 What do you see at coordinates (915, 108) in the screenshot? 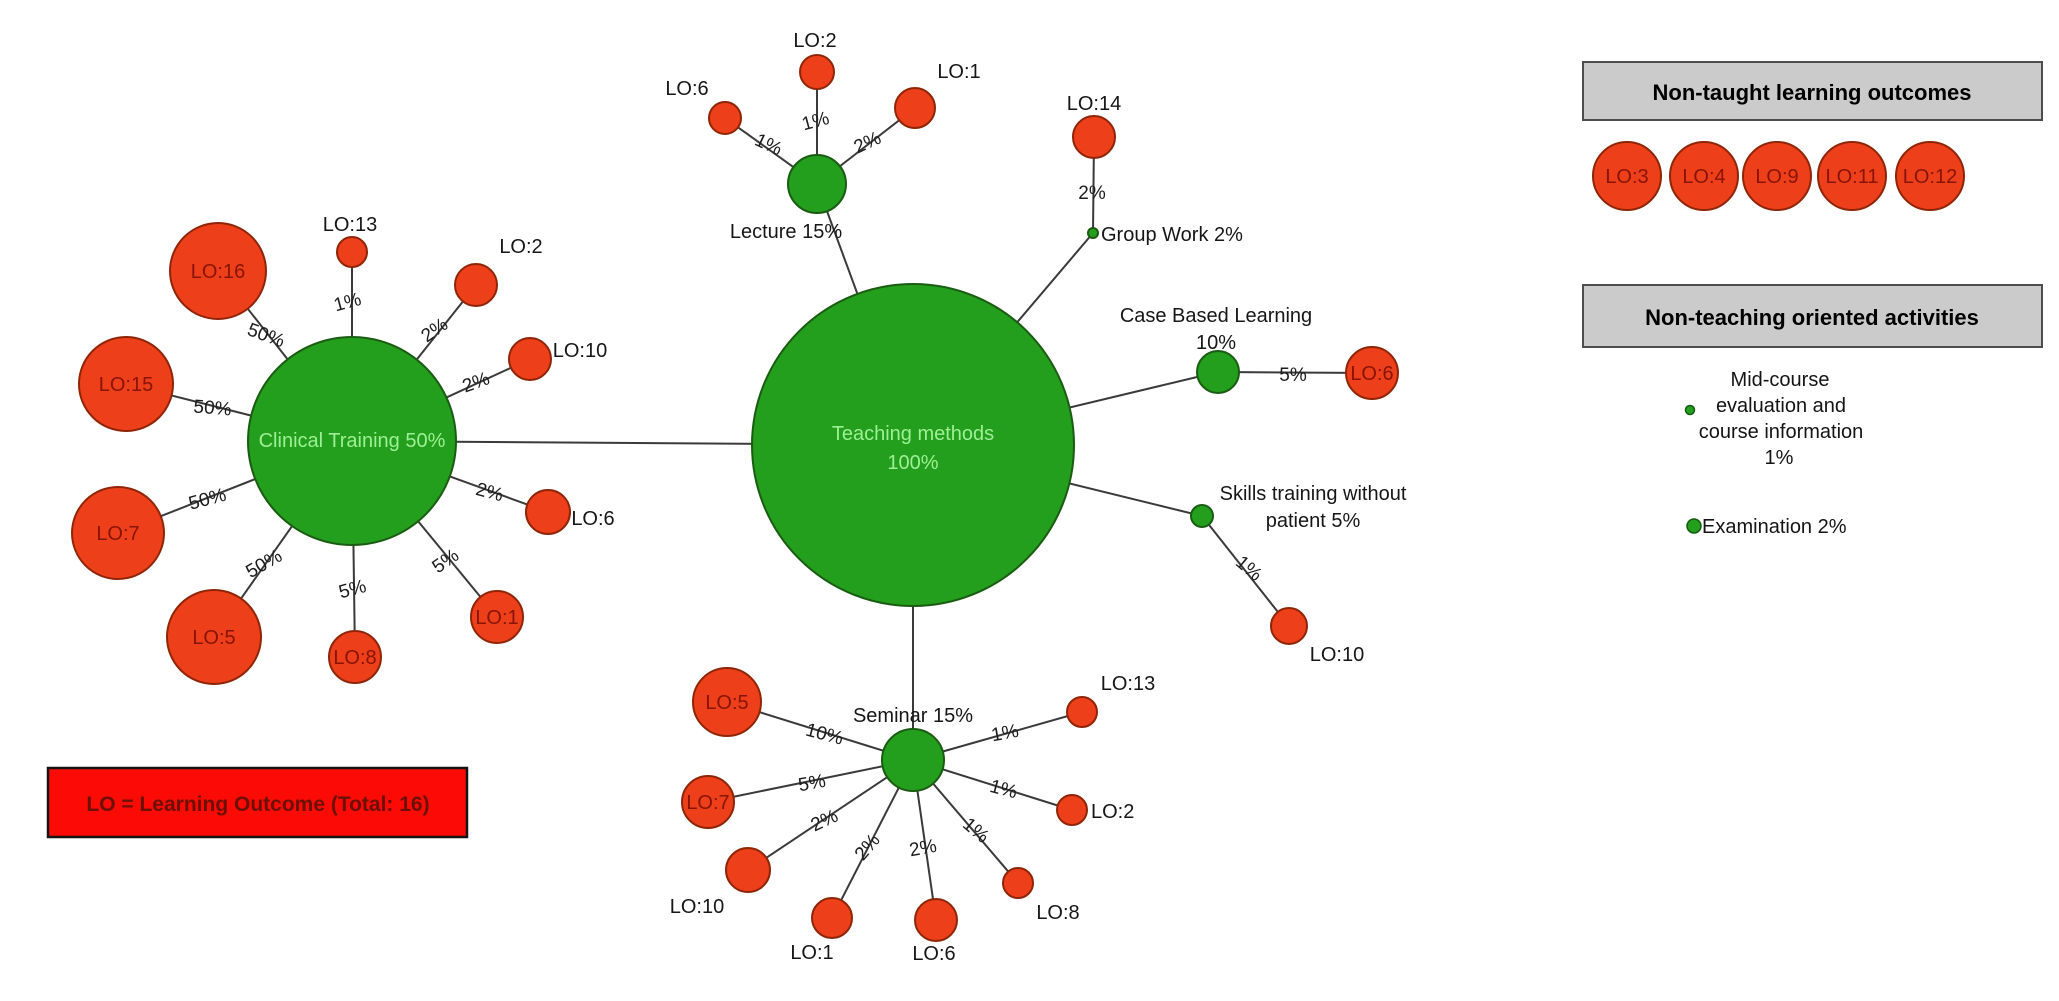
I see `outcome-node-lecture-lo1` at bounding box center [915, 108].